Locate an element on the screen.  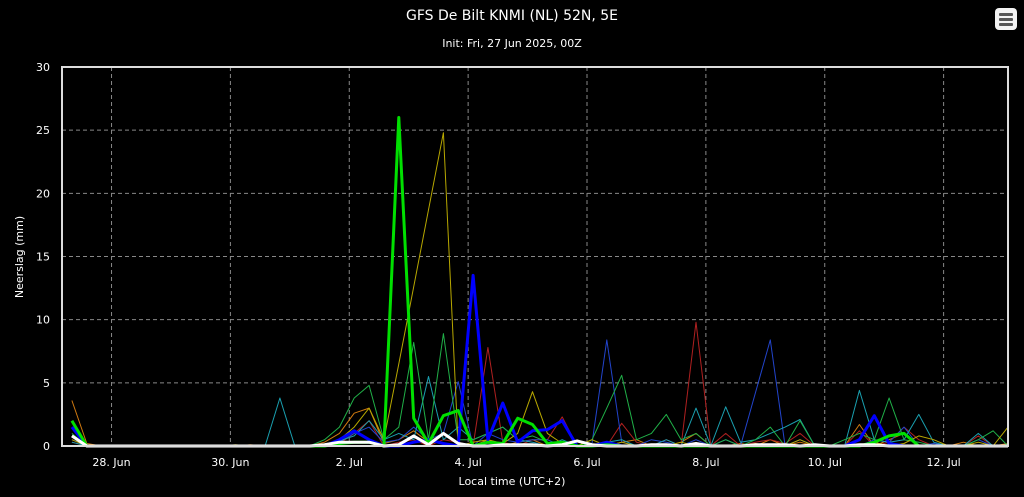
x-tick-label: 30. Jun is located at coordinates (230, 462).